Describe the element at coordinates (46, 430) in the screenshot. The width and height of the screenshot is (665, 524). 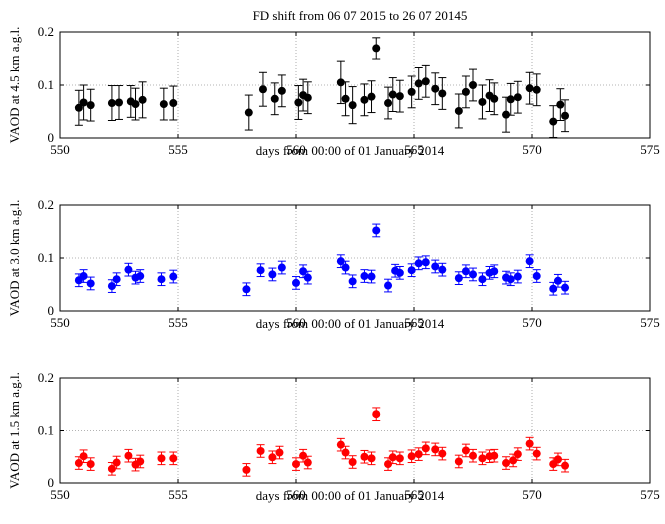
I see `y-tick-label-1-5km-1: 0.1` at that location.